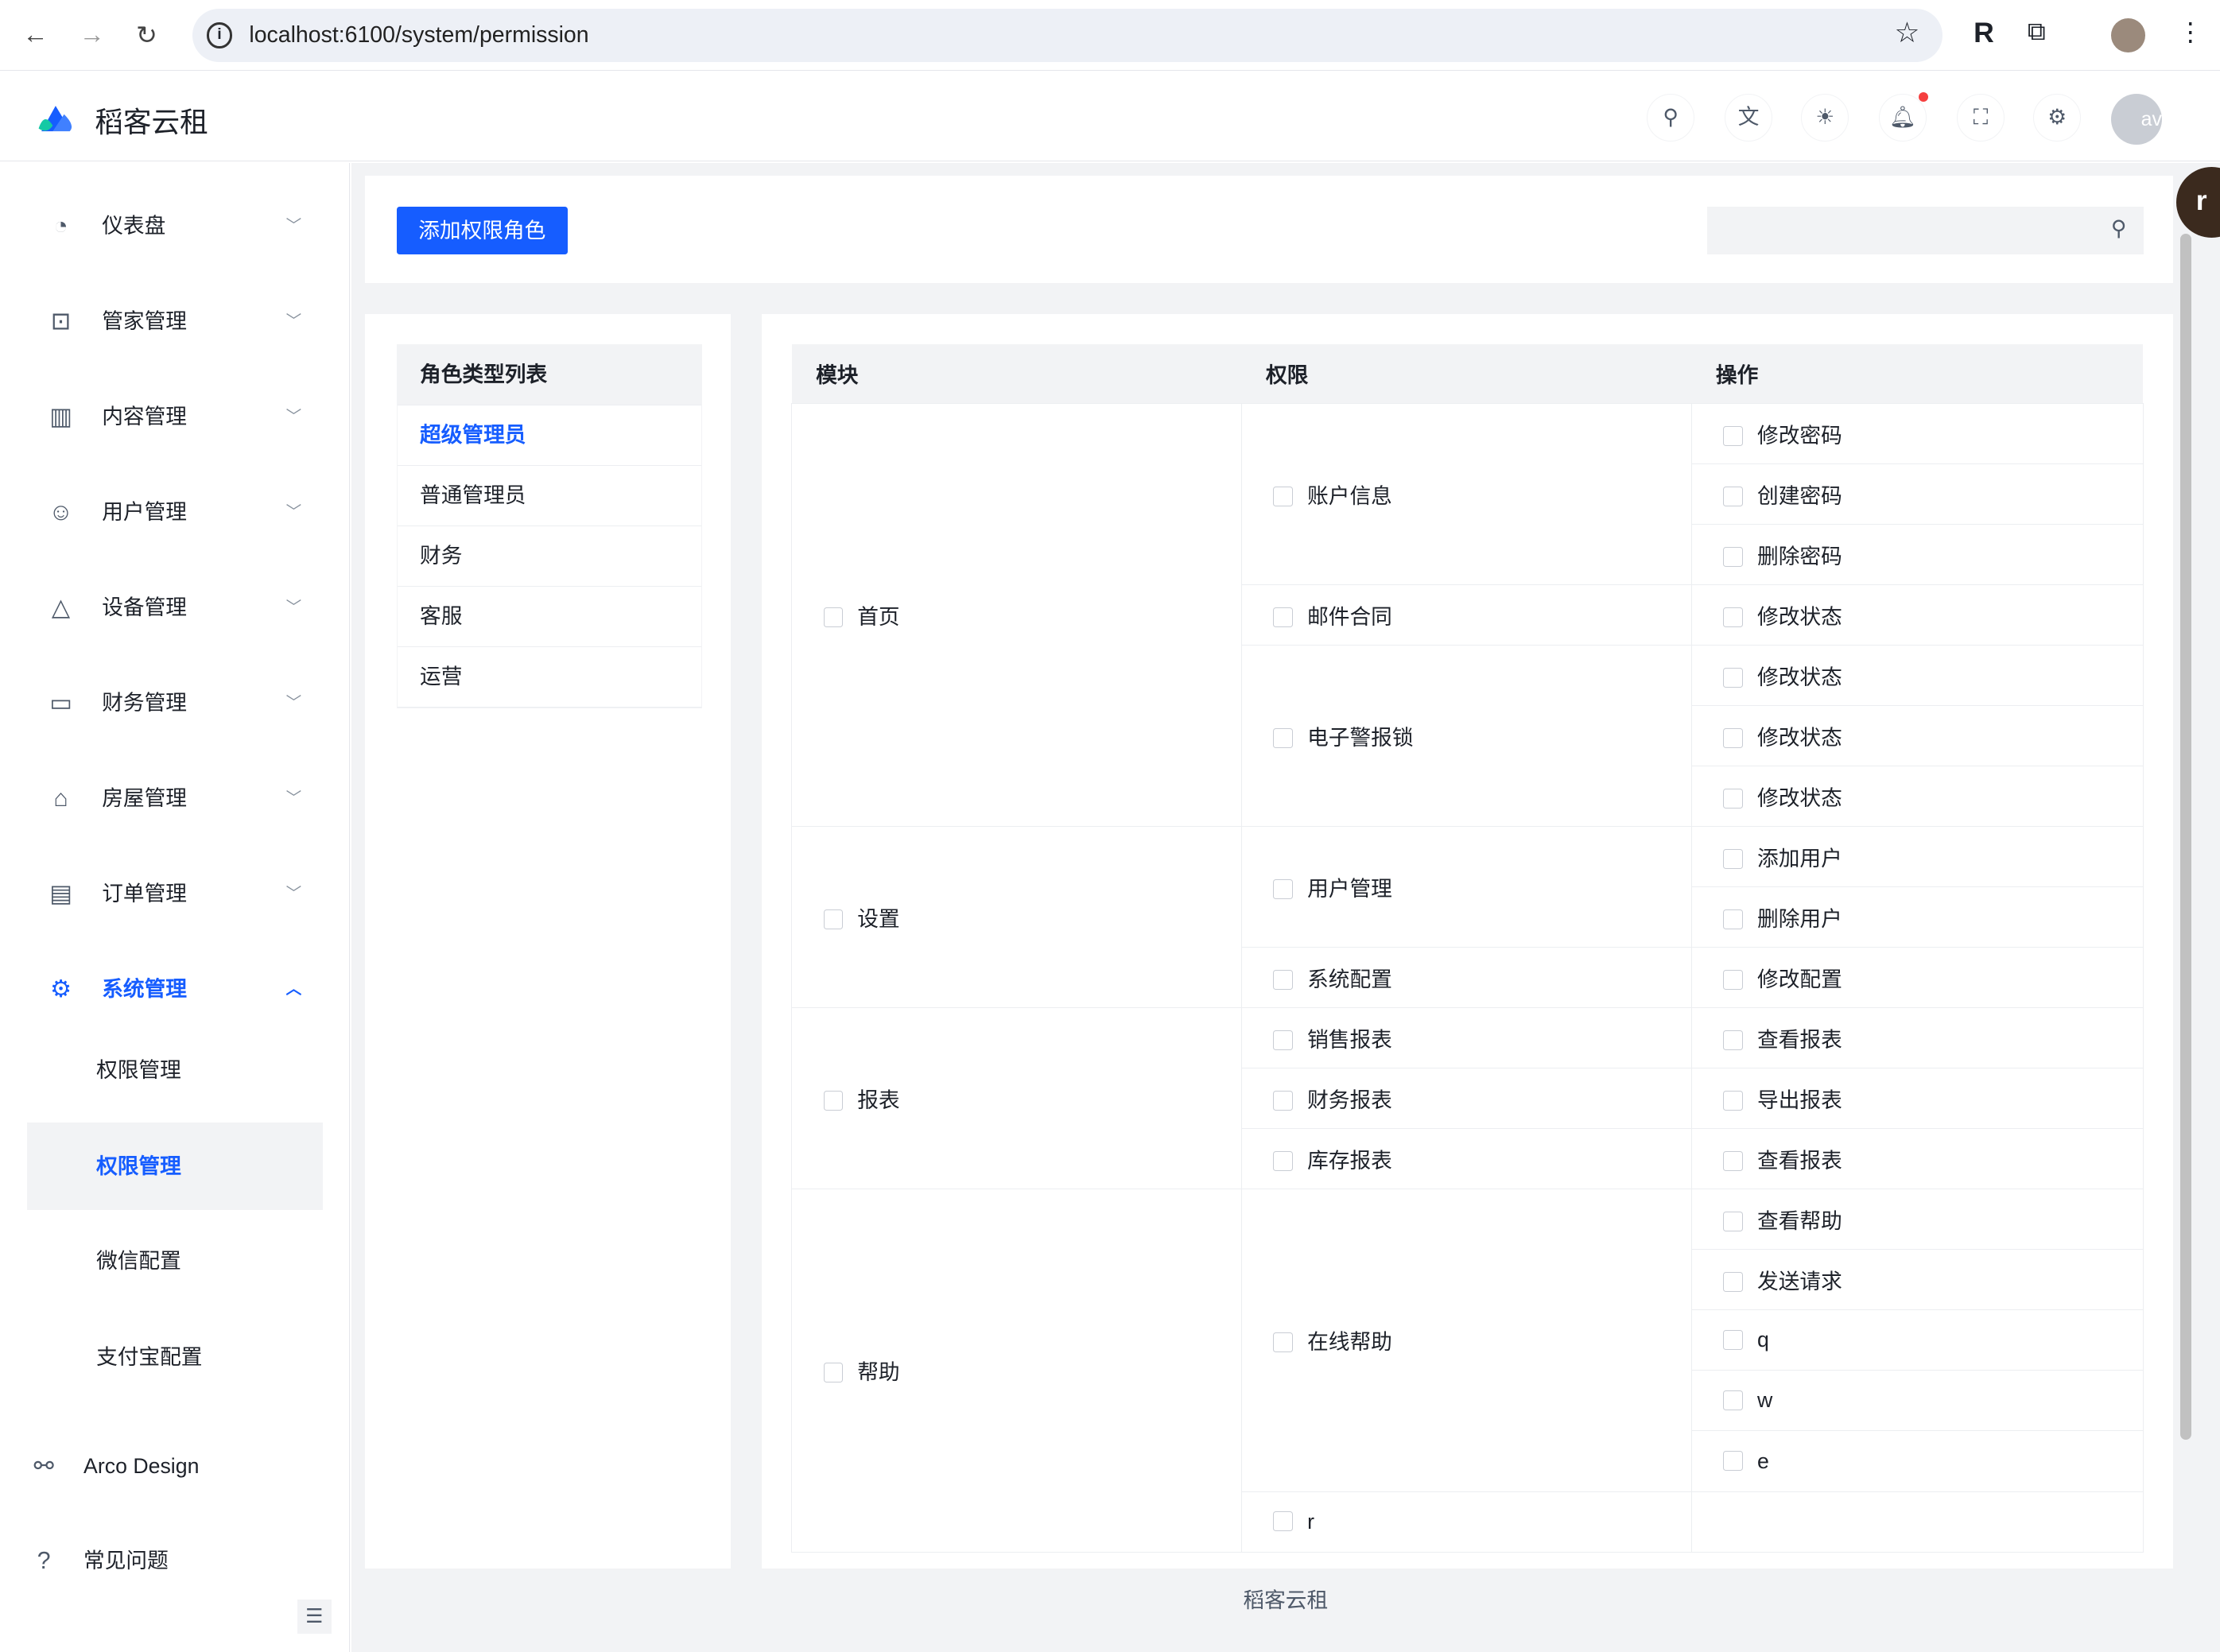 This screenshot has height=1652, width=2220. I want to click on permission-label: 系统配置, so click(1349, 980).